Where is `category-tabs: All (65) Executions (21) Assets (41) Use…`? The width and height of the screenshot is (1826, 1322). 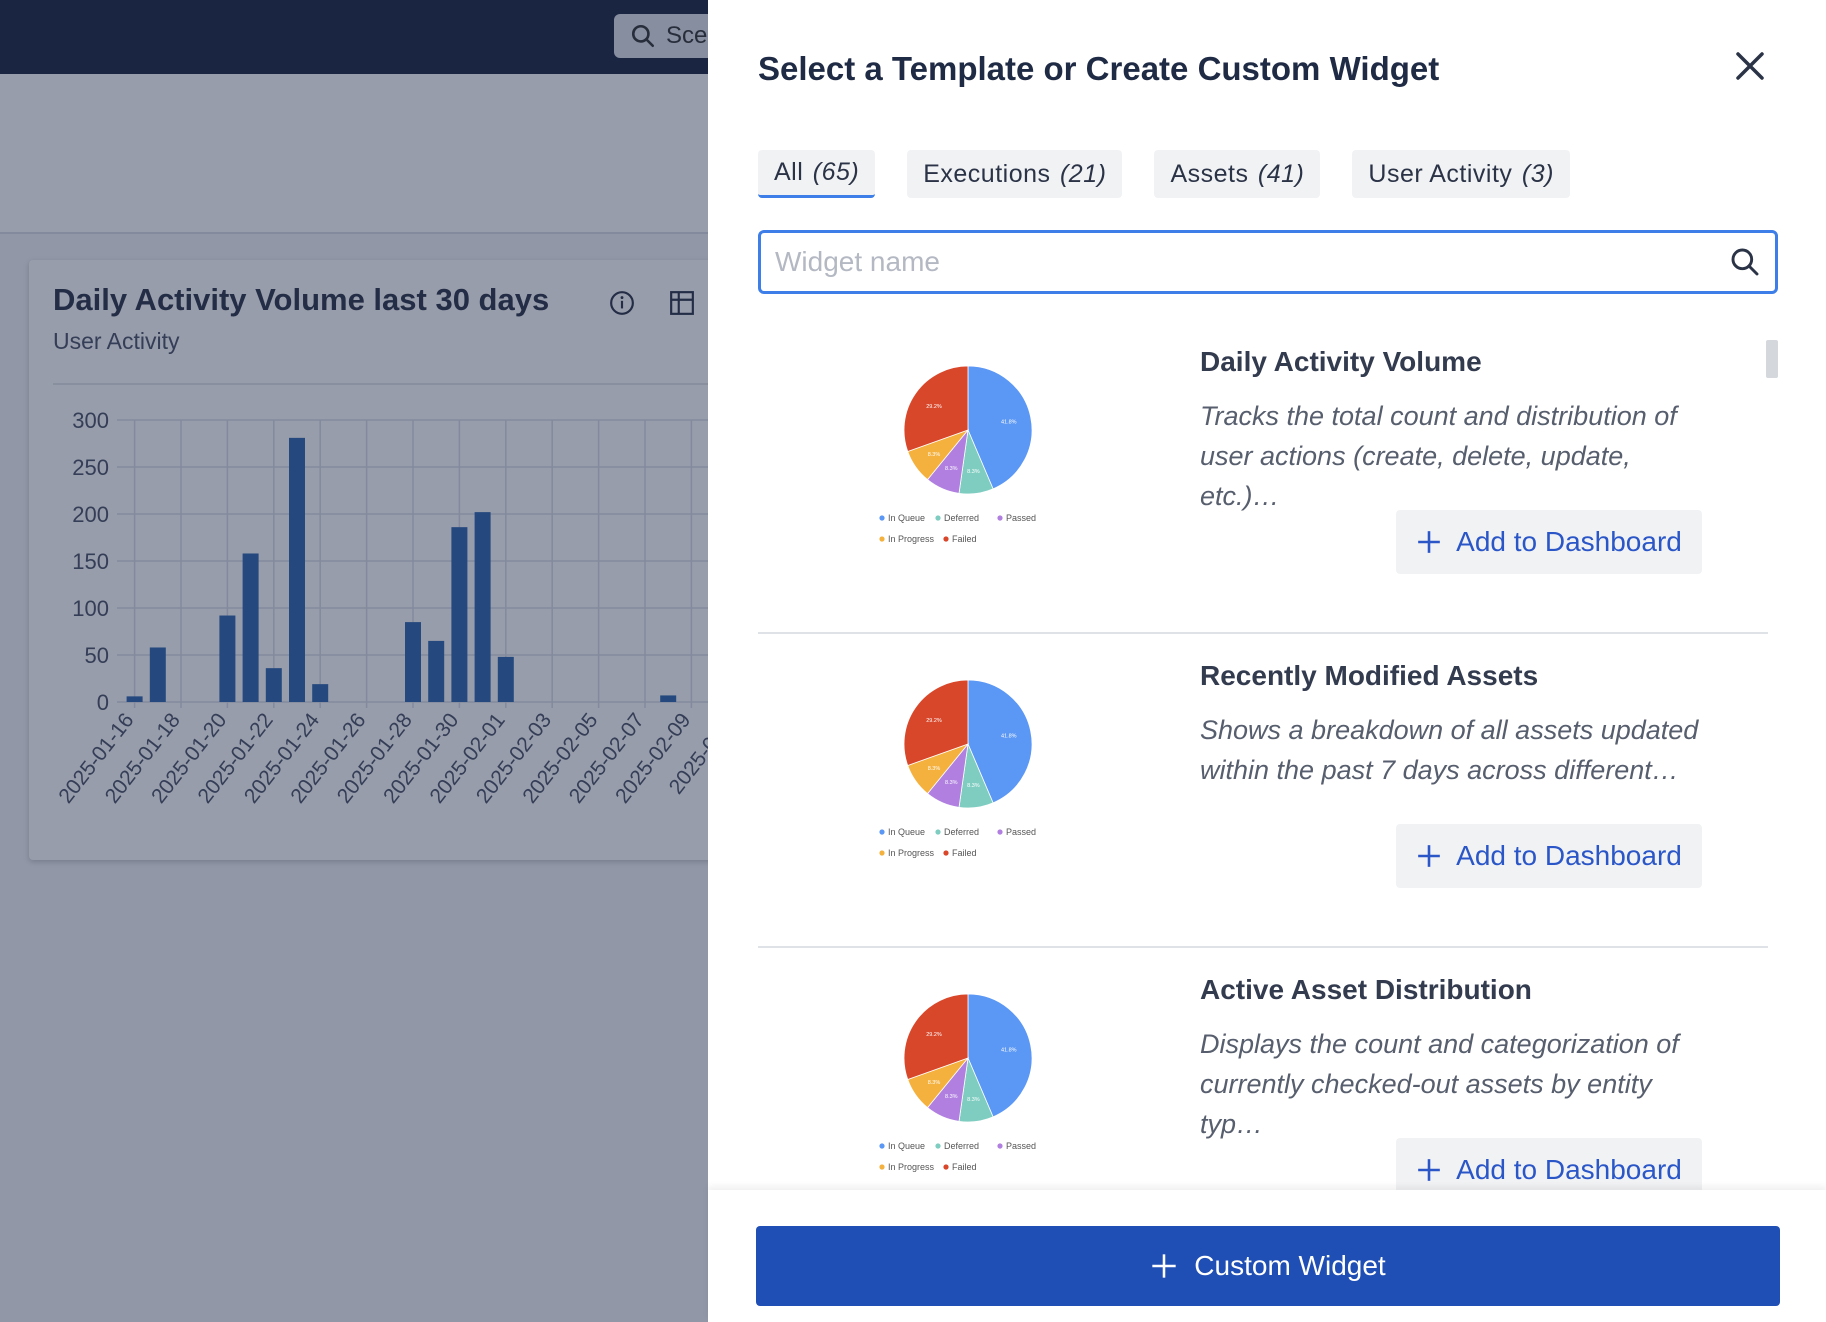
category-tabs: All (65) Executions (21) Assets (41) Use… is located at coordinates (1164, 174).